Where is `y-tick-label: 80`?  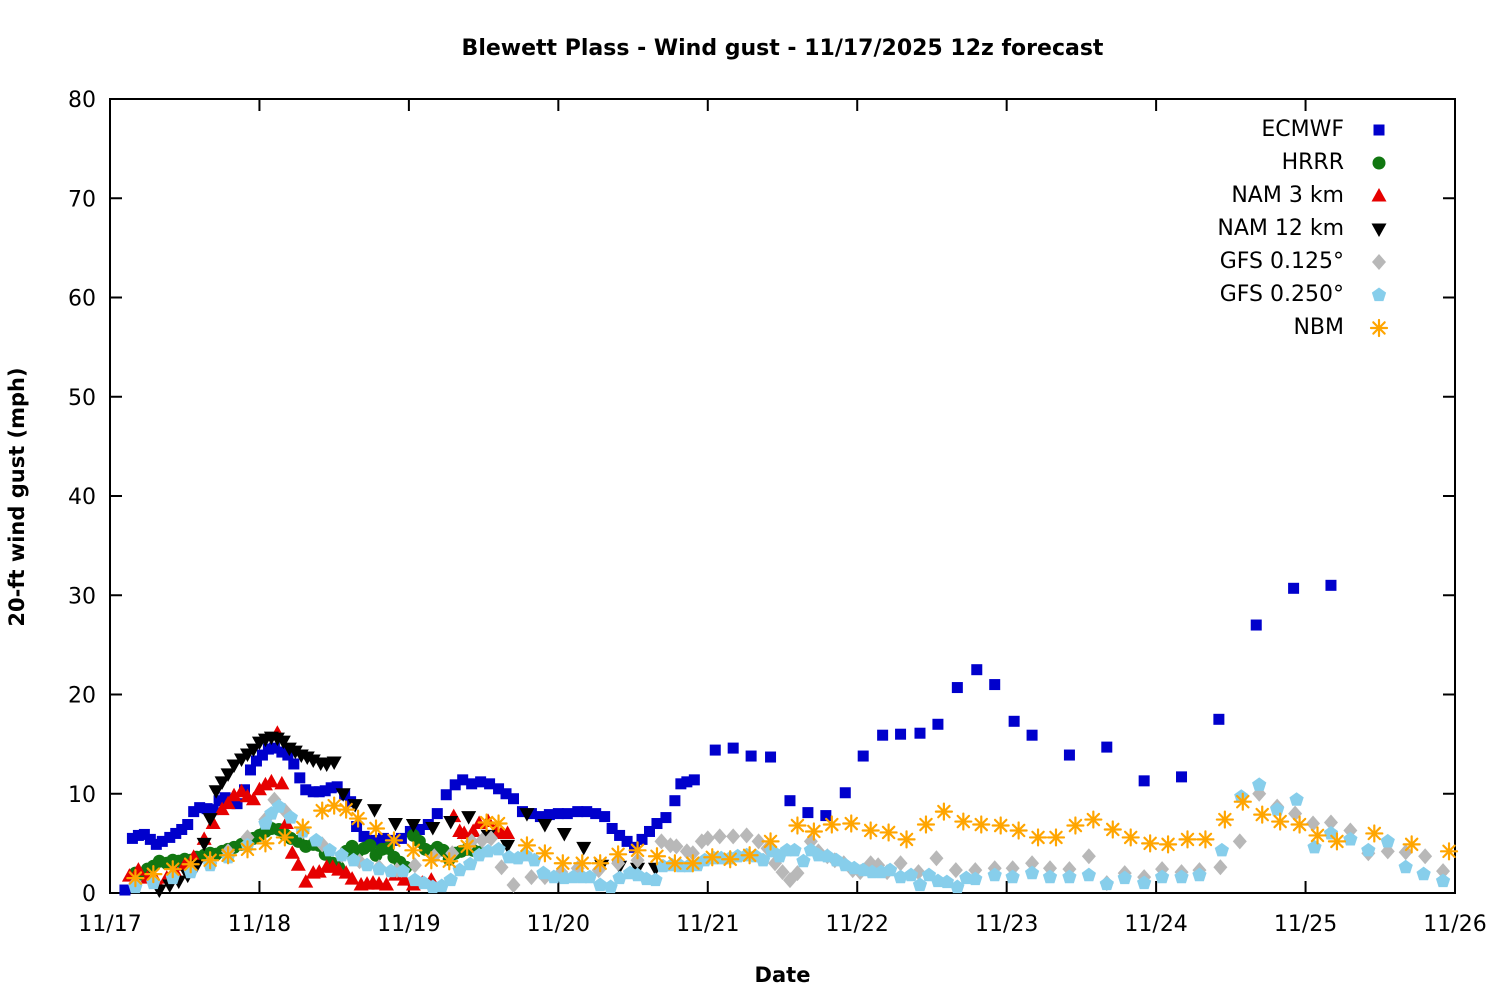
y-tick-label: 80 is located at coordinates (82, 100).